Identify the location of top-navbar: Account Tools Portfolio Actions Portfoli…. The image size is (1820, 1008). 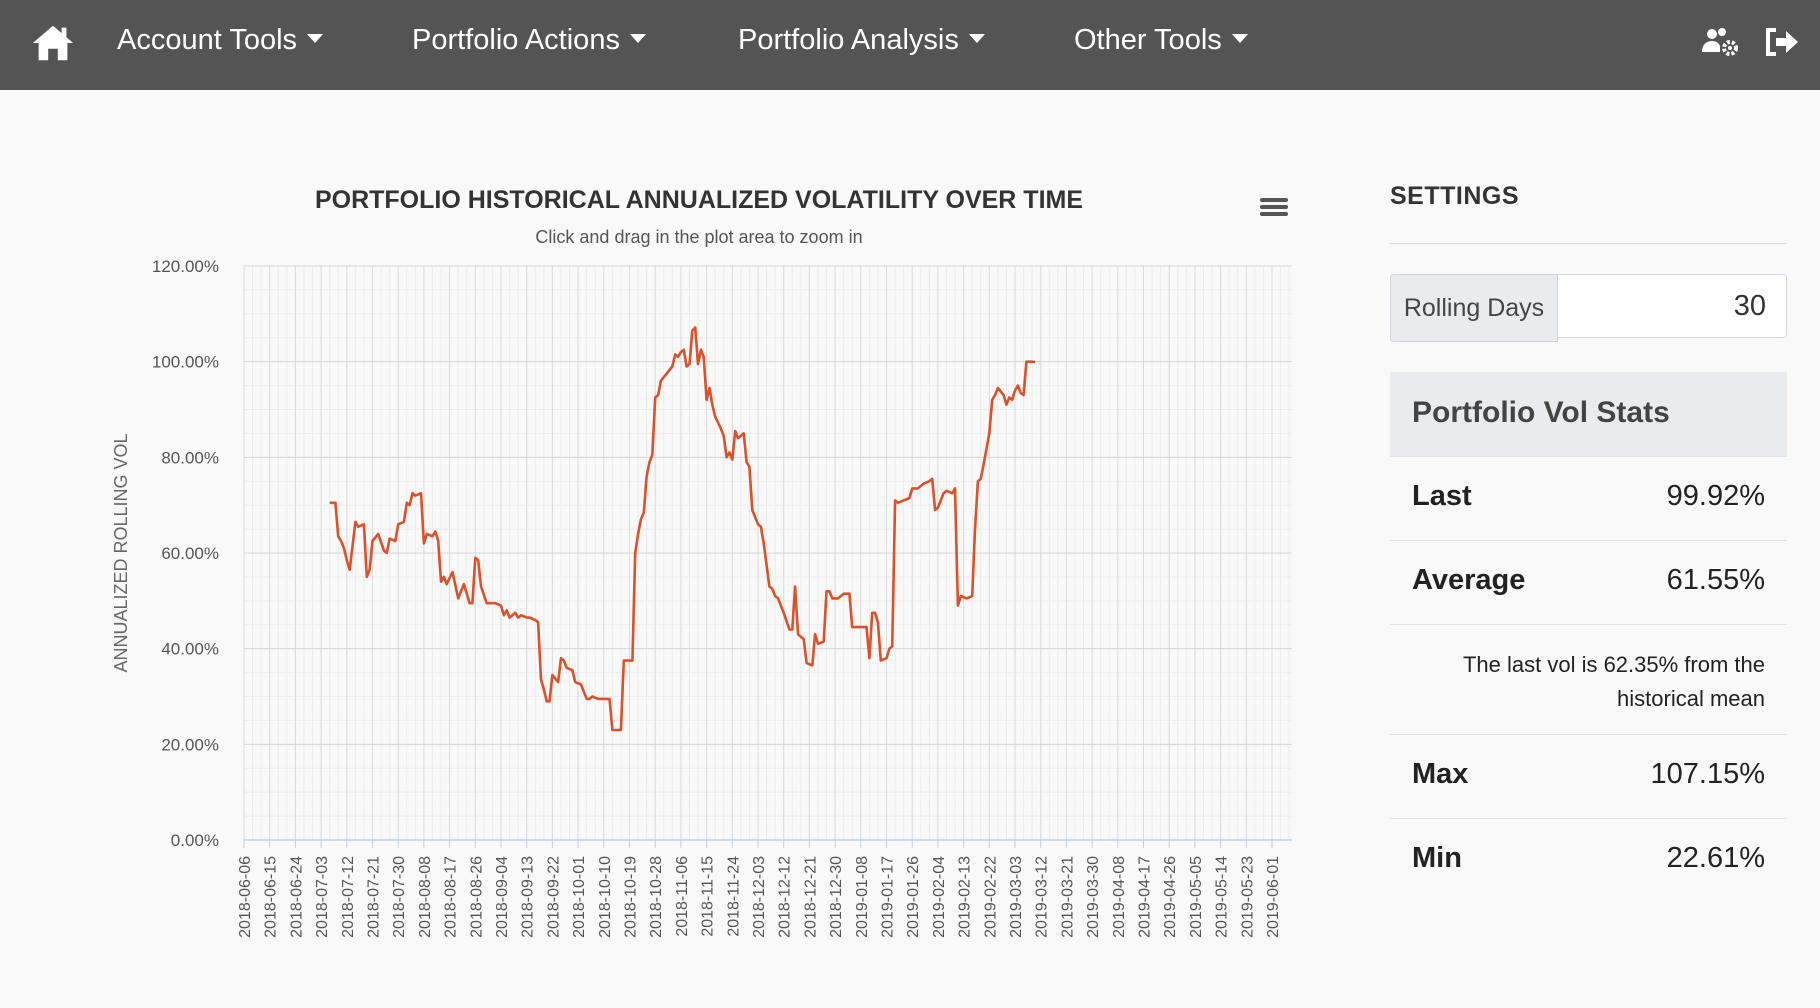
(910, 45).